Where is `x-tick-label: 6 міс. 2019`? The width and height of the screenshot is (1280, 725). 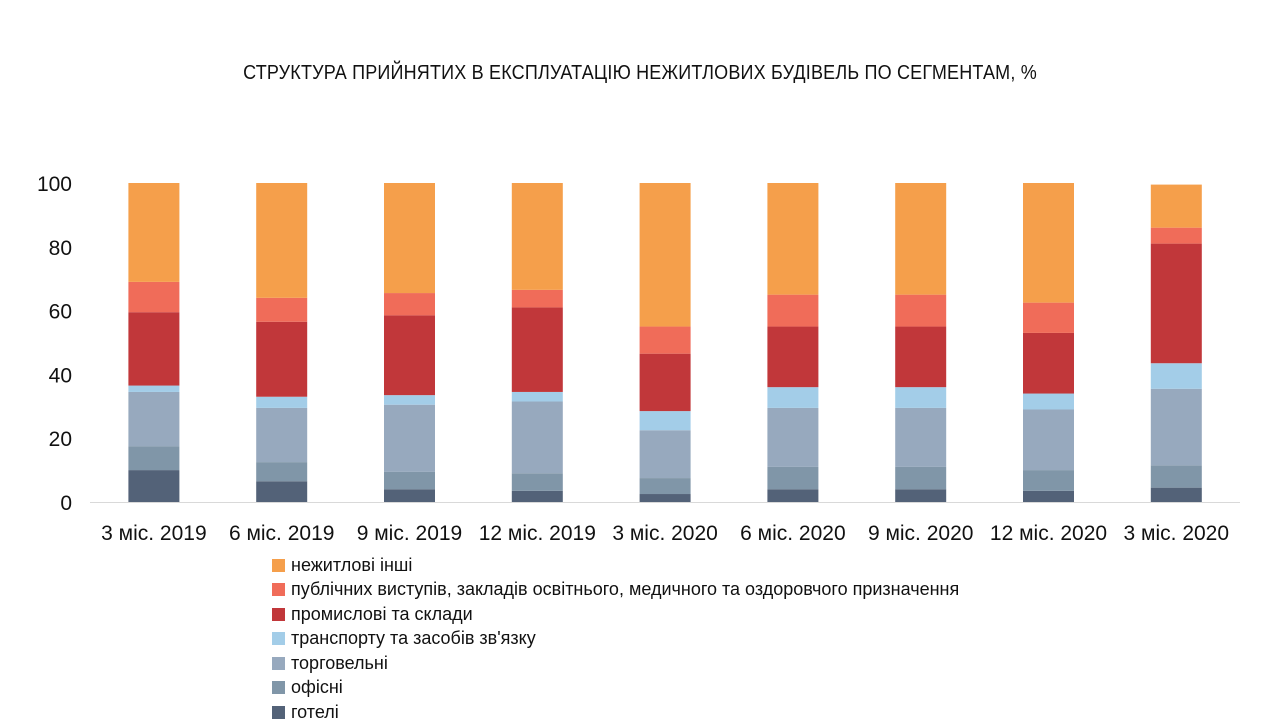
x-tick-label: 6 міс. 2019 is located at coordinates (282, 533).